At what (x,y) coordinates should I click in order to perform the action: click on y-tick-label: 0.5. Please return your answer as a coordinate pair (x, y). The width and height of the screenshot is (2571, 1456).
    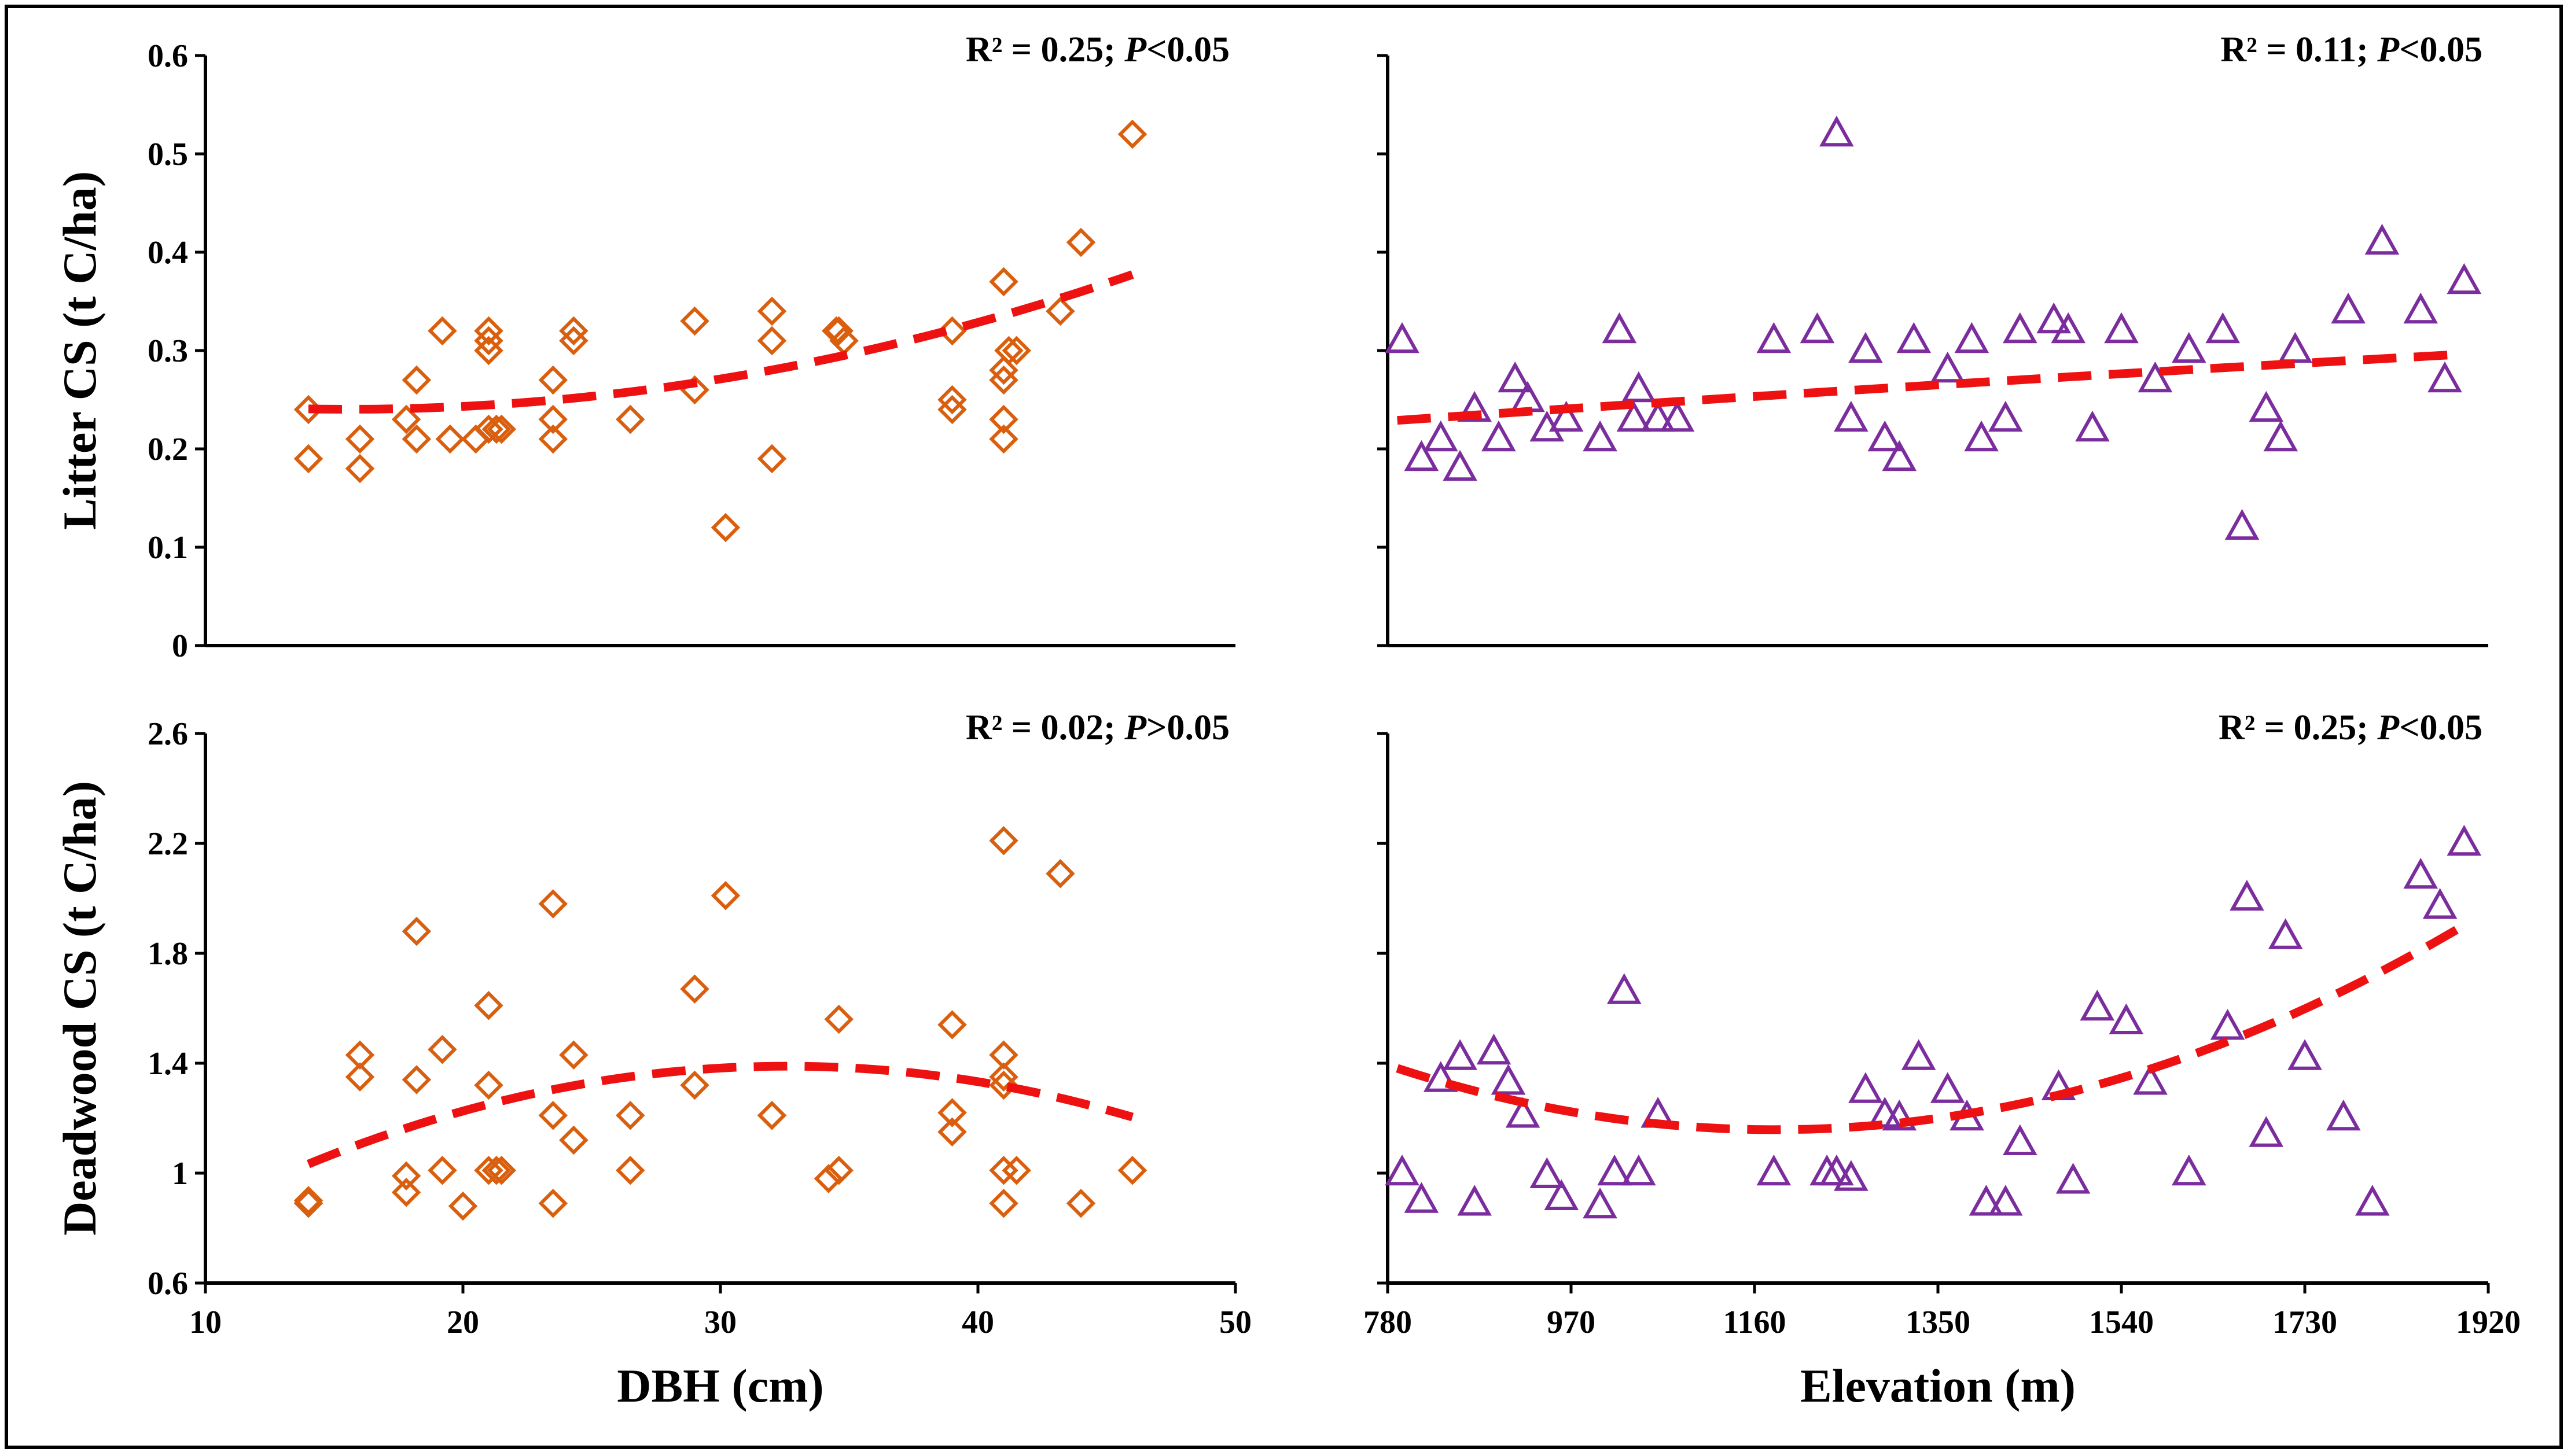
    Looking at the image, I should click on (168, 154).